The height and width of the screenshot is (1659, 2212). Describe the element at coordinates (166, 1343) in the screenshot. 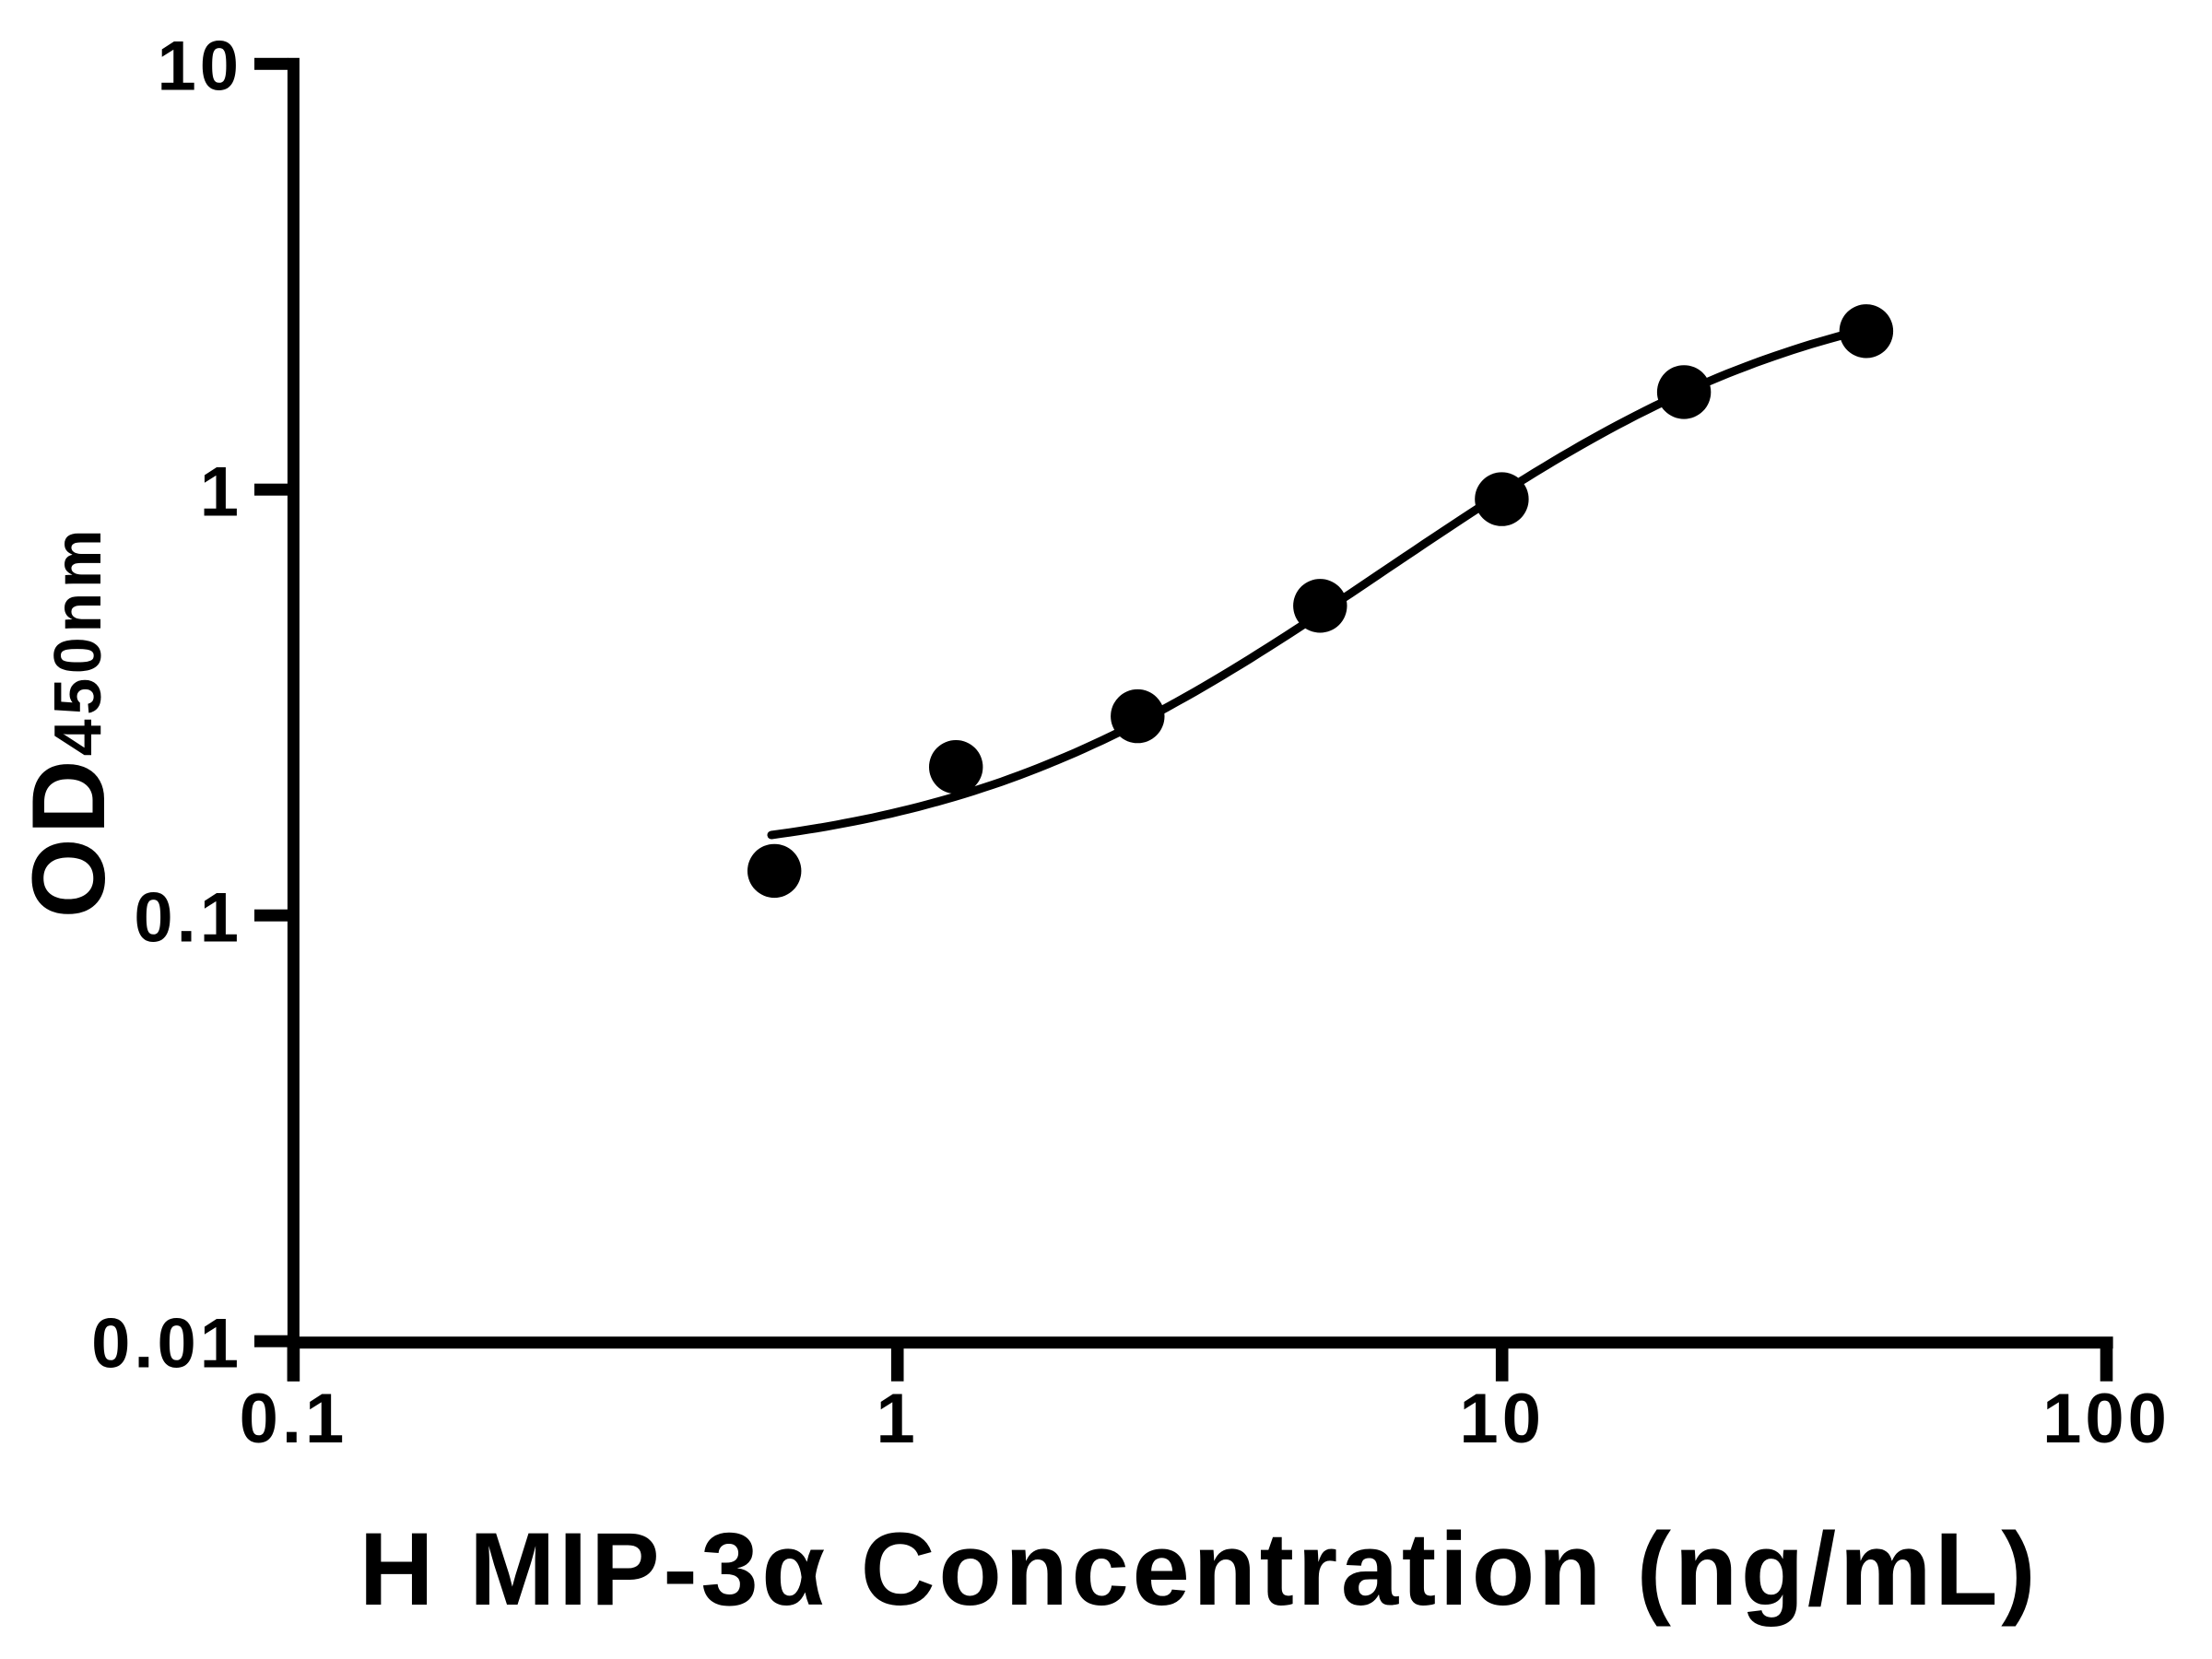

I see `svg-text: 0.01` at that location.